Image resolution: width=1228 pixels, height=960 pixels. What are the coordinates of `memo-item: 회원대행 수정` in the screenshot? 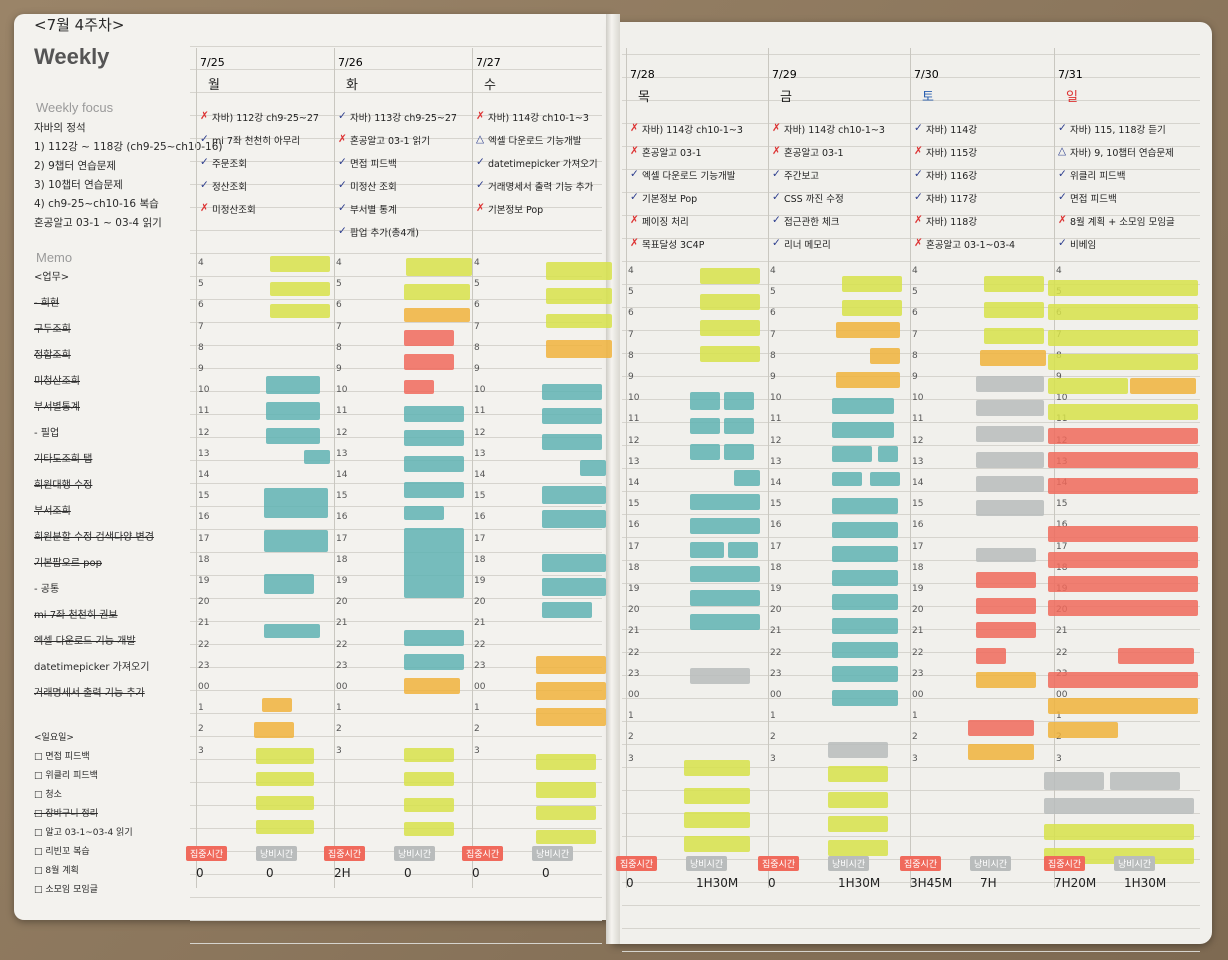 It's located at (63, 485).